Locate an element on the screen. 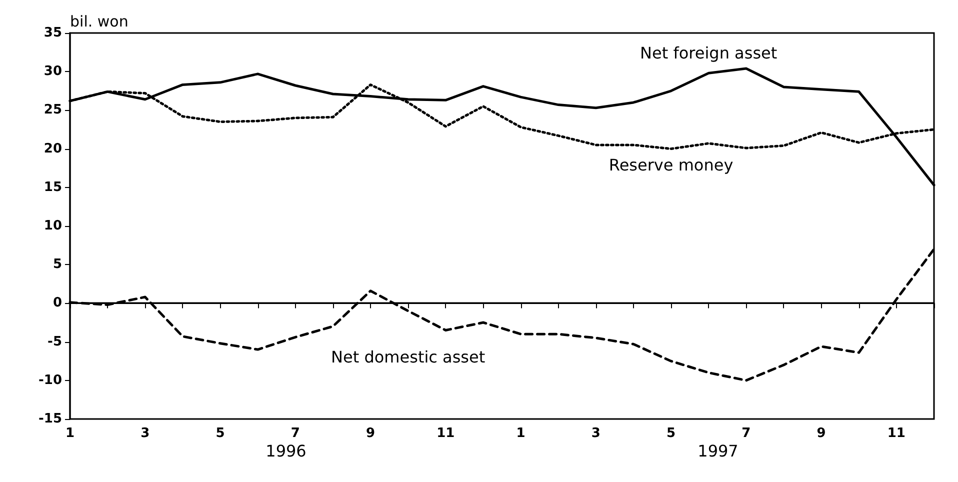 The width and height of the screenshot is (958, 482). y-tick-label: -15 is located at coordinates (50, 419).